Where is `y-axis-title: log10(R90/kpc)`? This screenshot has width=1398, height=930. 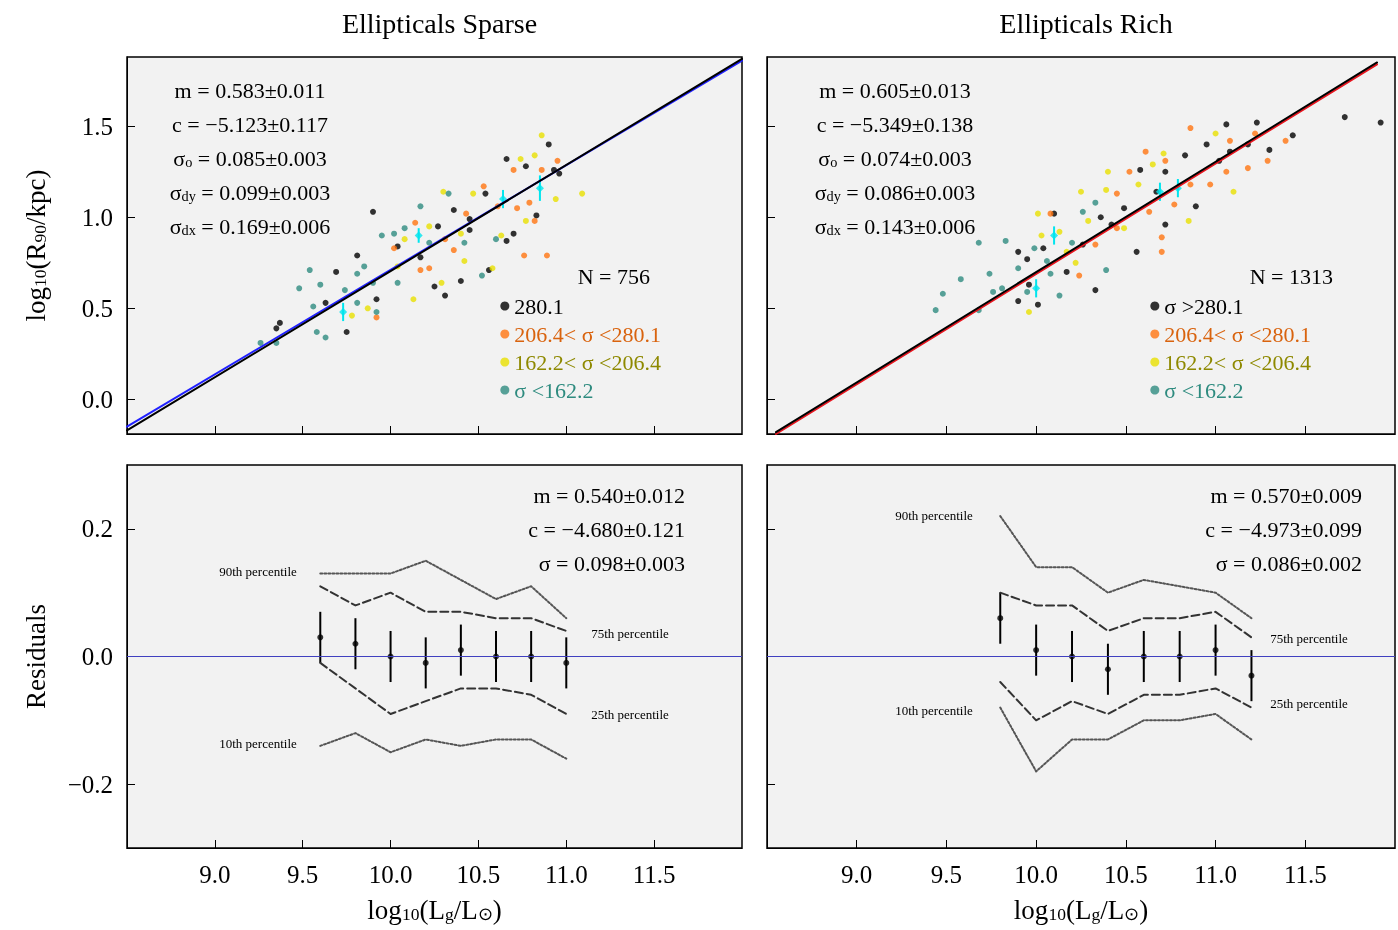
y-axis-title: log10(R90/kpc) is located at coordinates (35, 245).